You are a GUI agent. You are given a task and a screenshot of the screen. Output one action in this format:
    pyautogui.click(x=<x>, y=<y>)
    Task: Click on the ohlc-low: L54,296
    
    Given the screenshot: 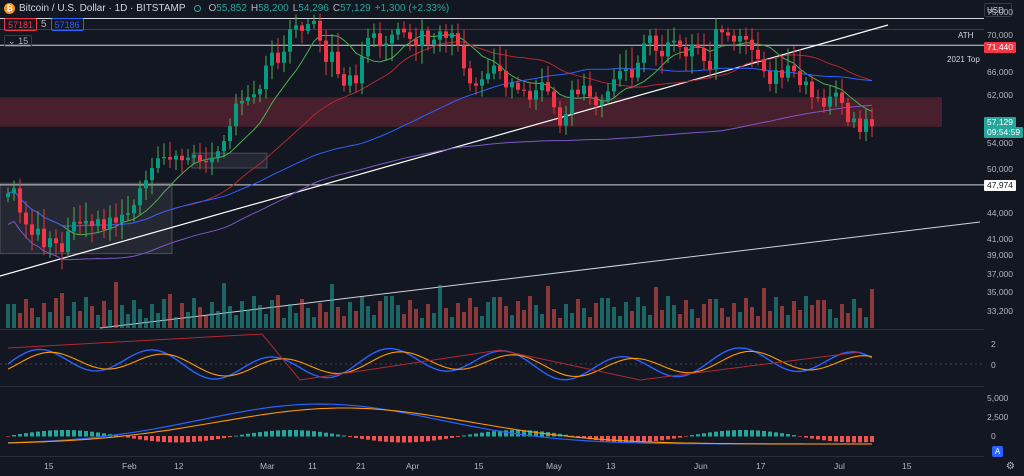 What is the action you would take?
    pyautogui.click(x=310, y=8)
    